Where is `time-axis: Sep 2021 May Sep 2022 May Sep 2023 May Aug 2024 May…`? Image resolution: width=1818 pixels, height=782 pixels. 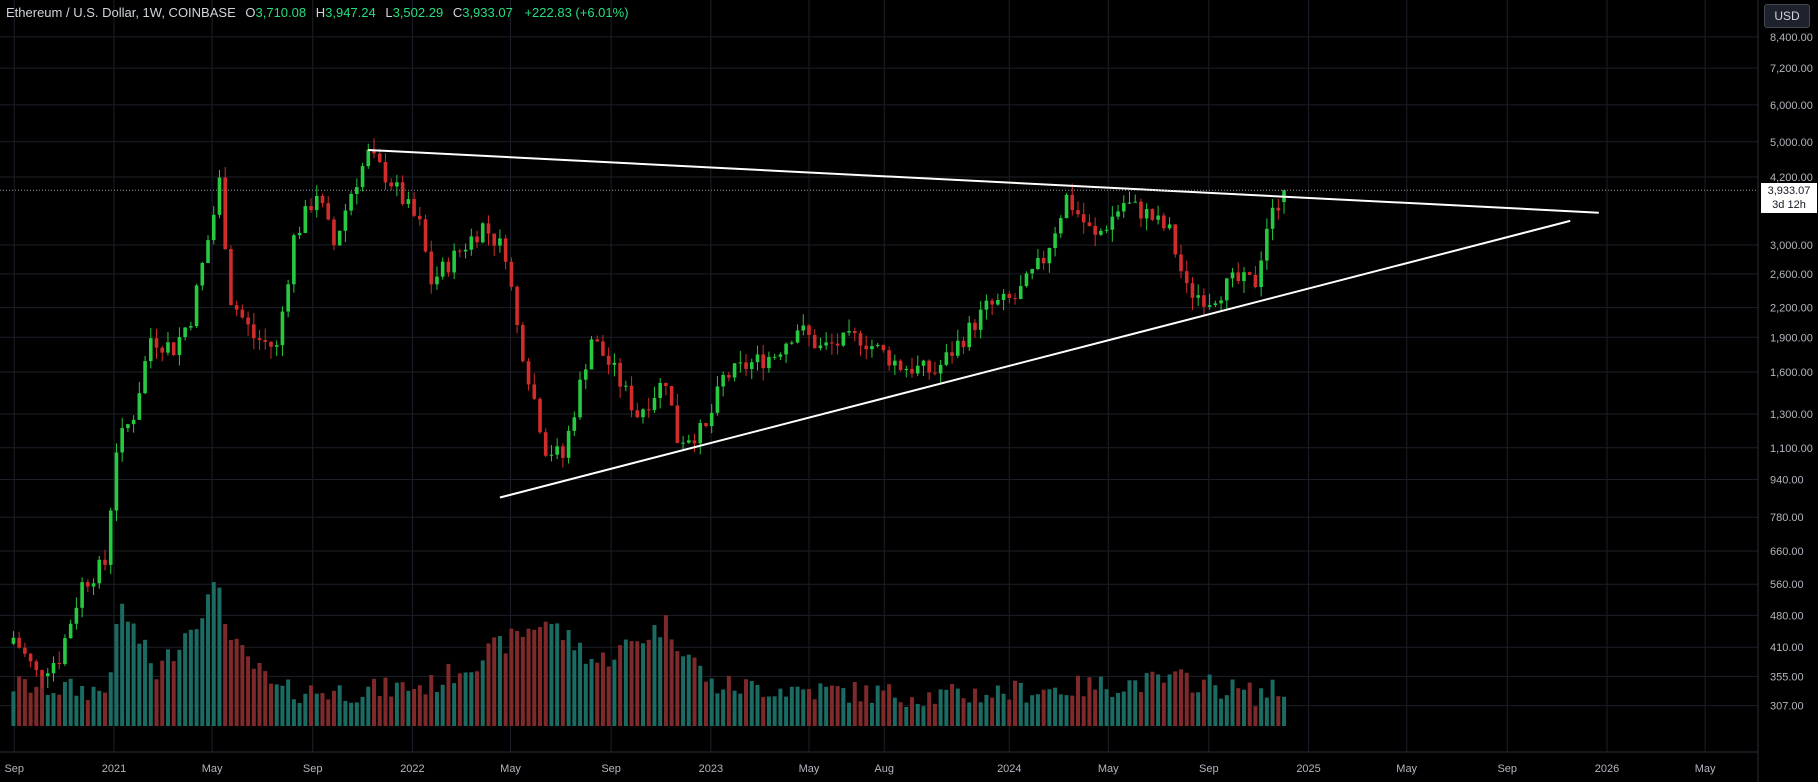
time-axis: Sep 2021 May Sep 2022 May Sep 2023 May Aug 2024 May… is located at coordinates (860, 769).